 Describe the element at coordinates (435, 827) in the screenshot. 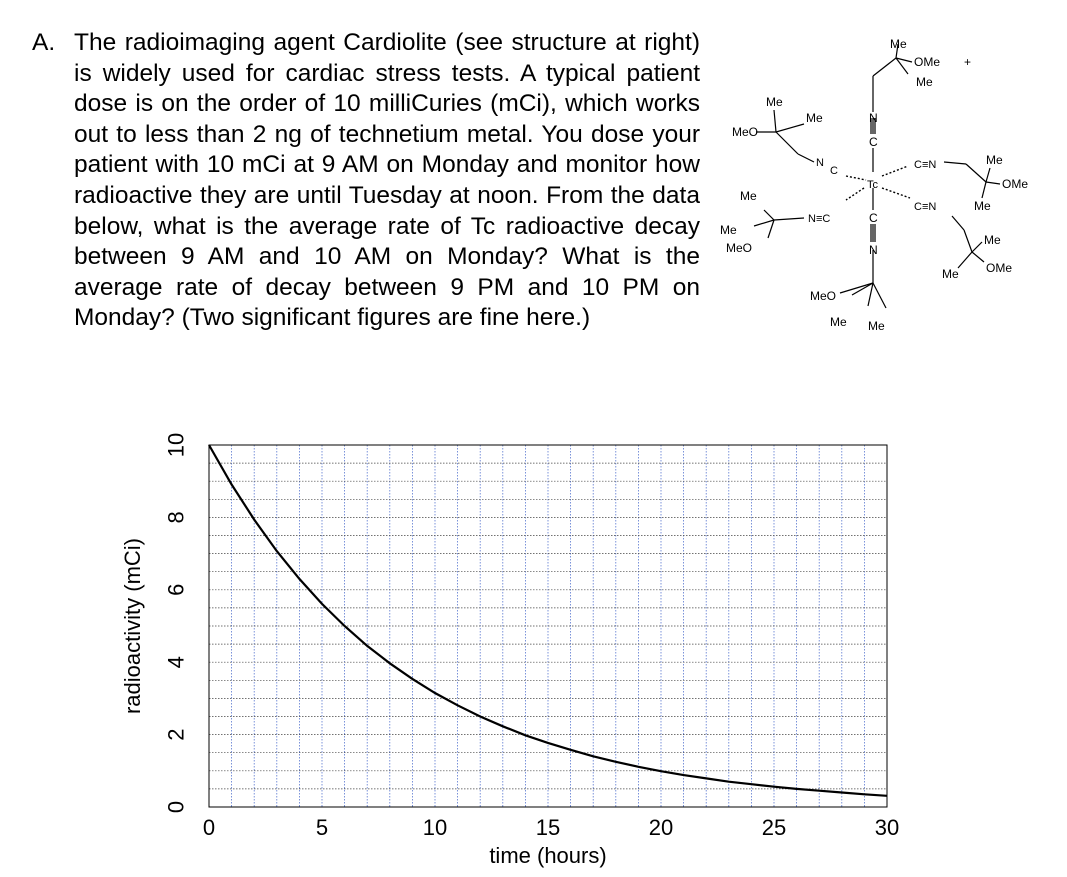

I see `x-tick-label: 10` at that location.